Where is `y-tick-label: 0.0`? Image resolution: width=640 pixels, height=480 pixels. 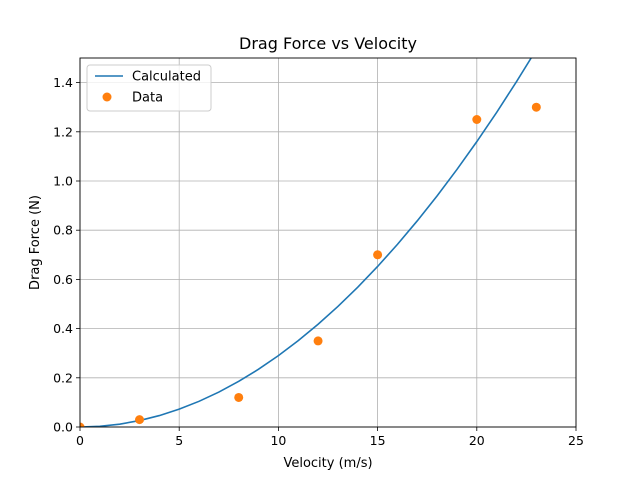 y-tick-label: 0.0 is located at coordinates (63, 427).